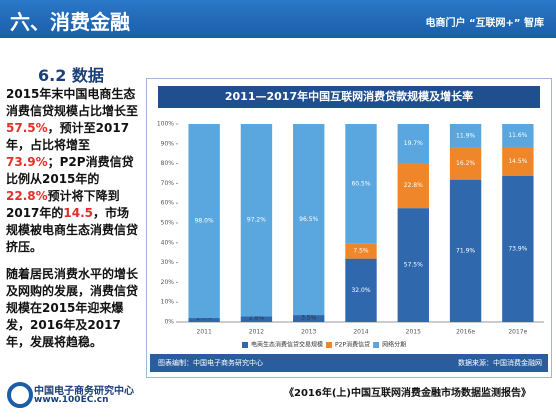  I want to click on source-right: 数据来源：中国消费金融网, so click(500, 362).